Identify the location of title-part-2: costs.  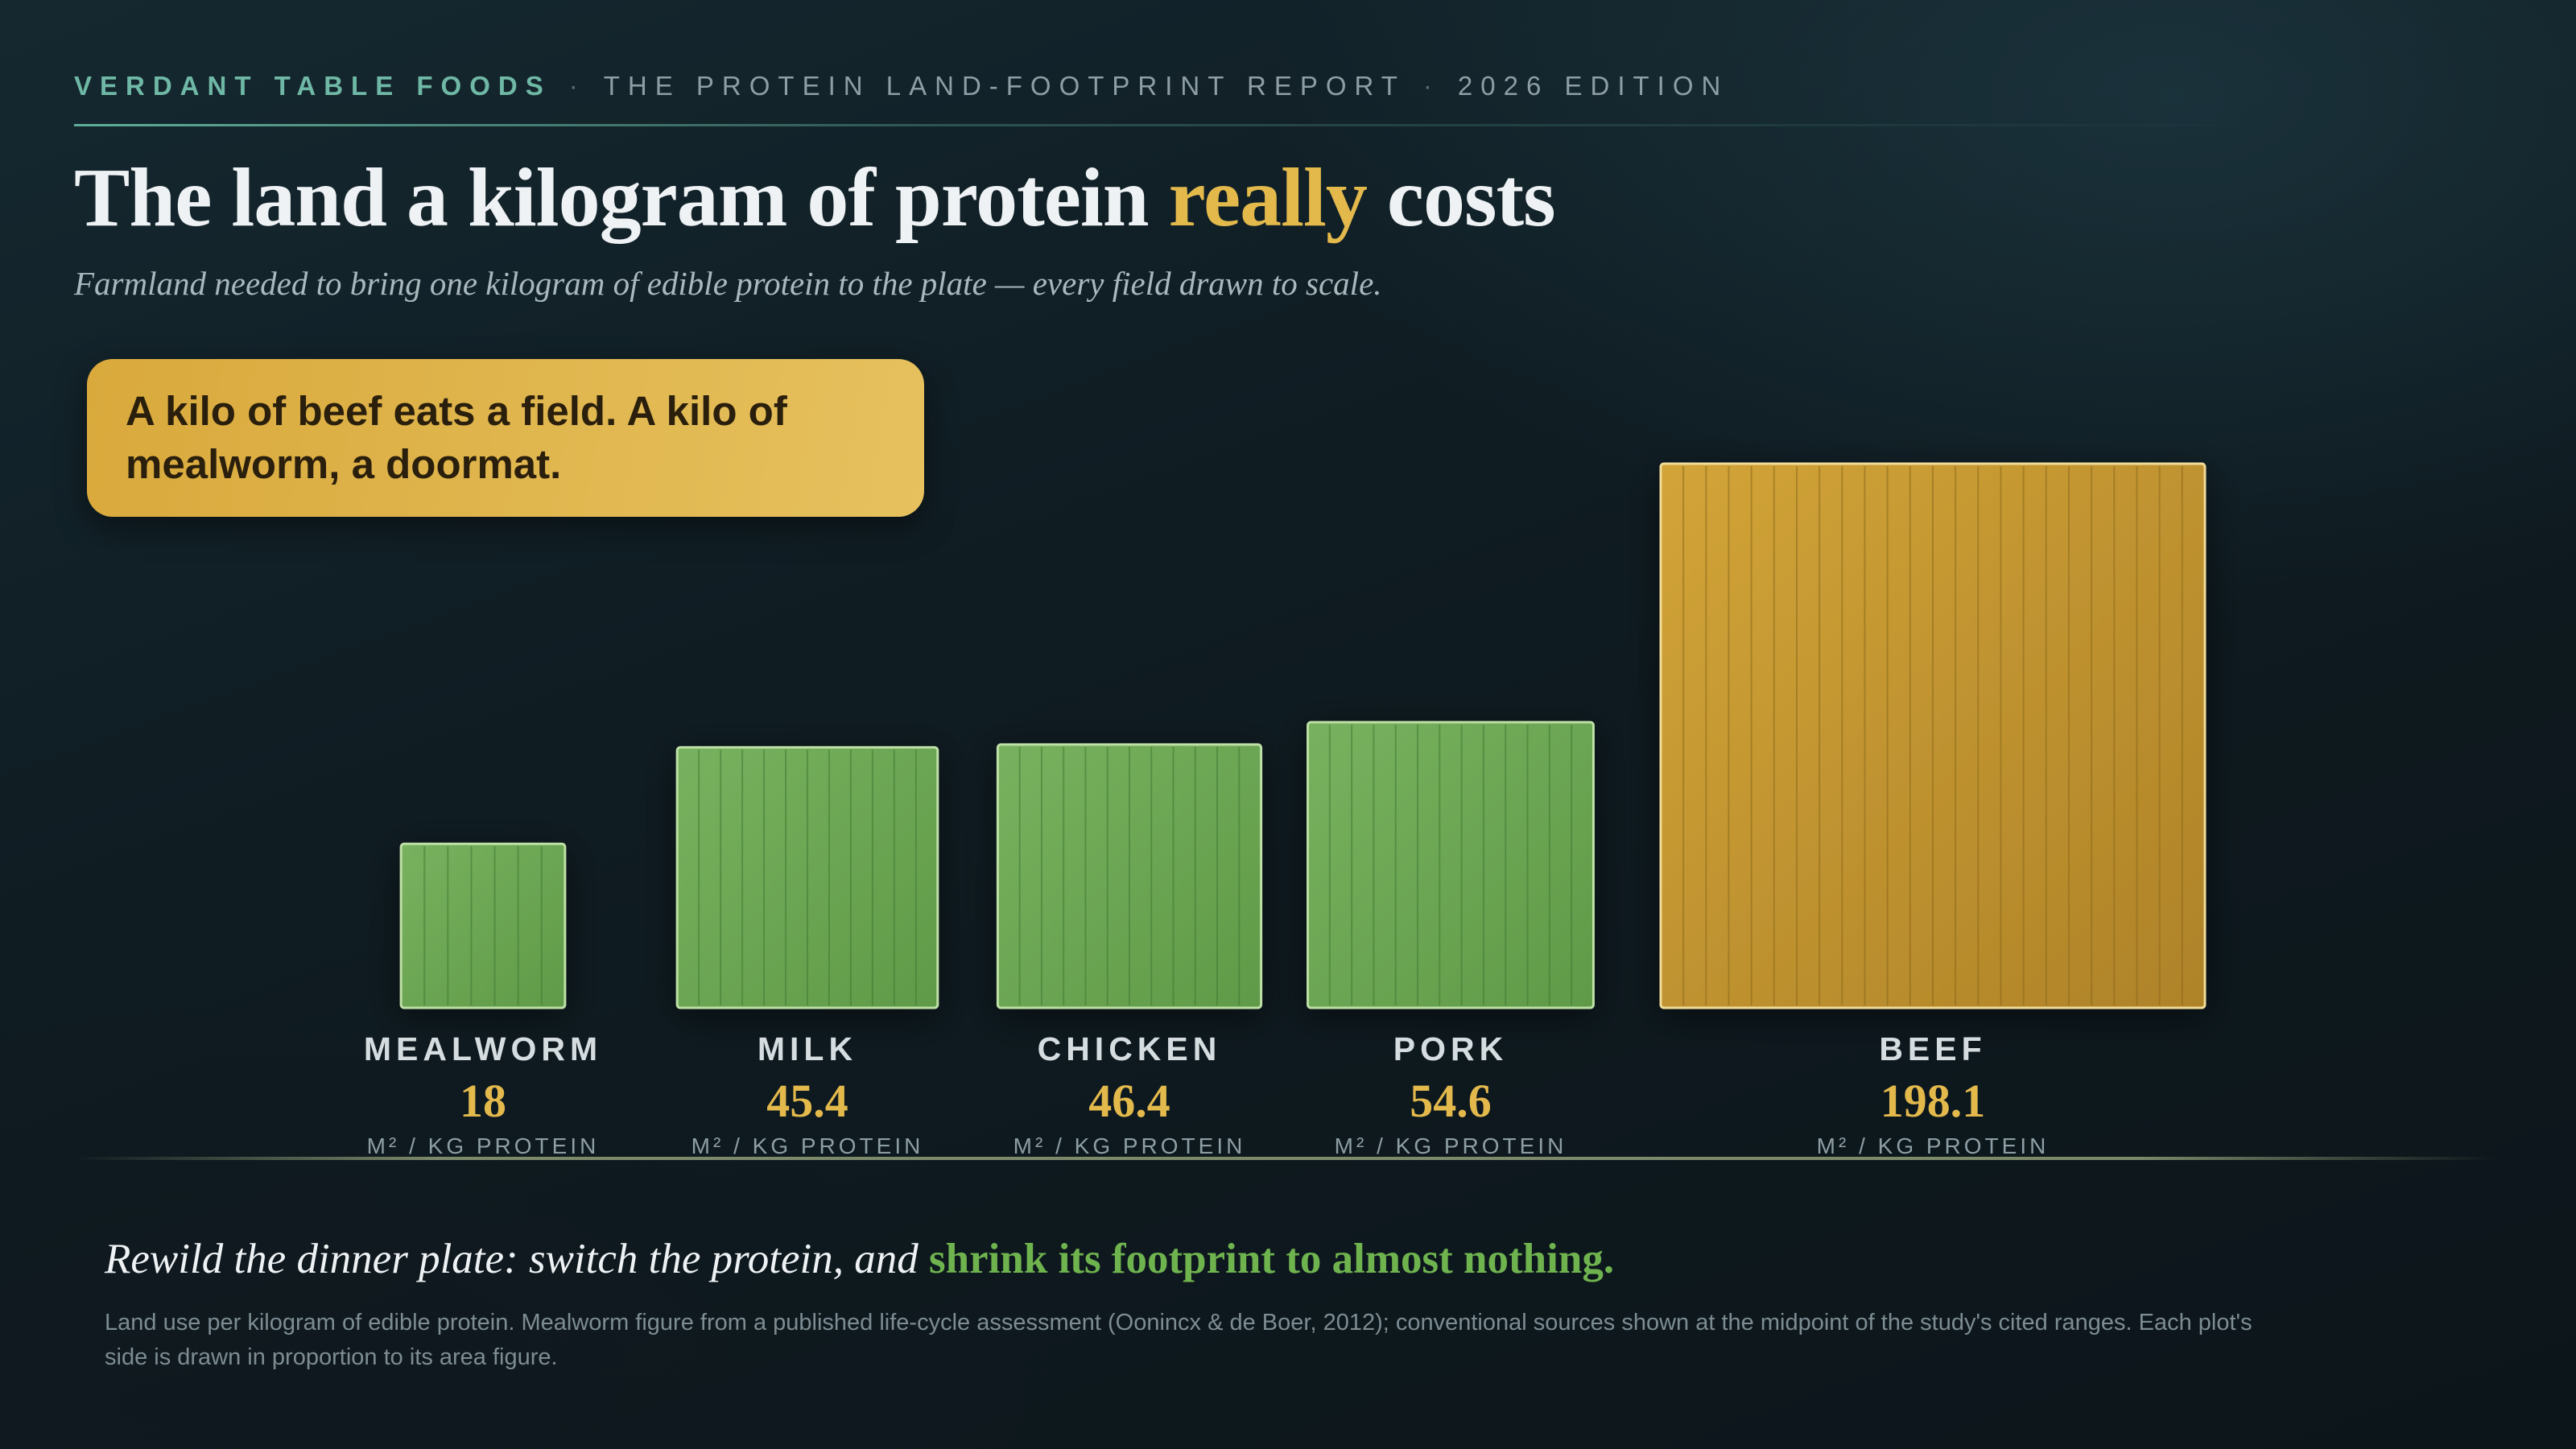
(1461, 197).